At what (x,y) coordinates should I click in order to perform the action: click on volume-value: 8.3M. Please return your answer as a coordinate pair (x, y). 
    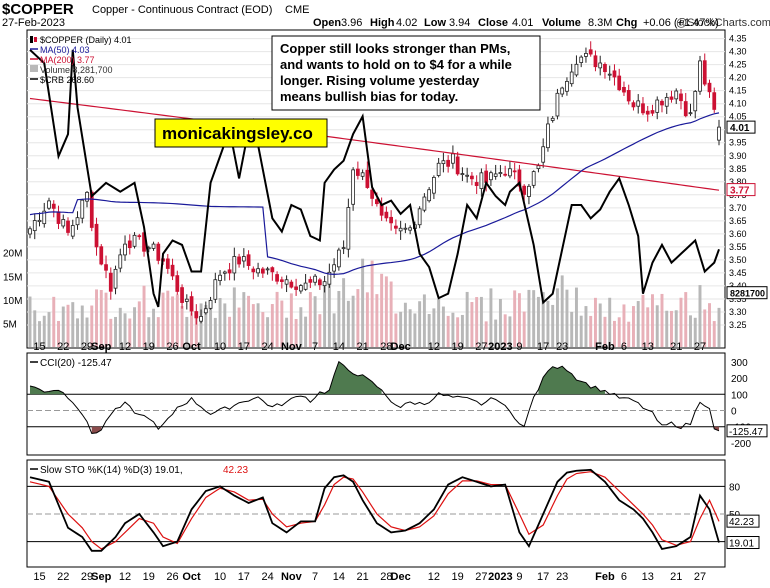
    Looking at the image, I should click on (600, 23).